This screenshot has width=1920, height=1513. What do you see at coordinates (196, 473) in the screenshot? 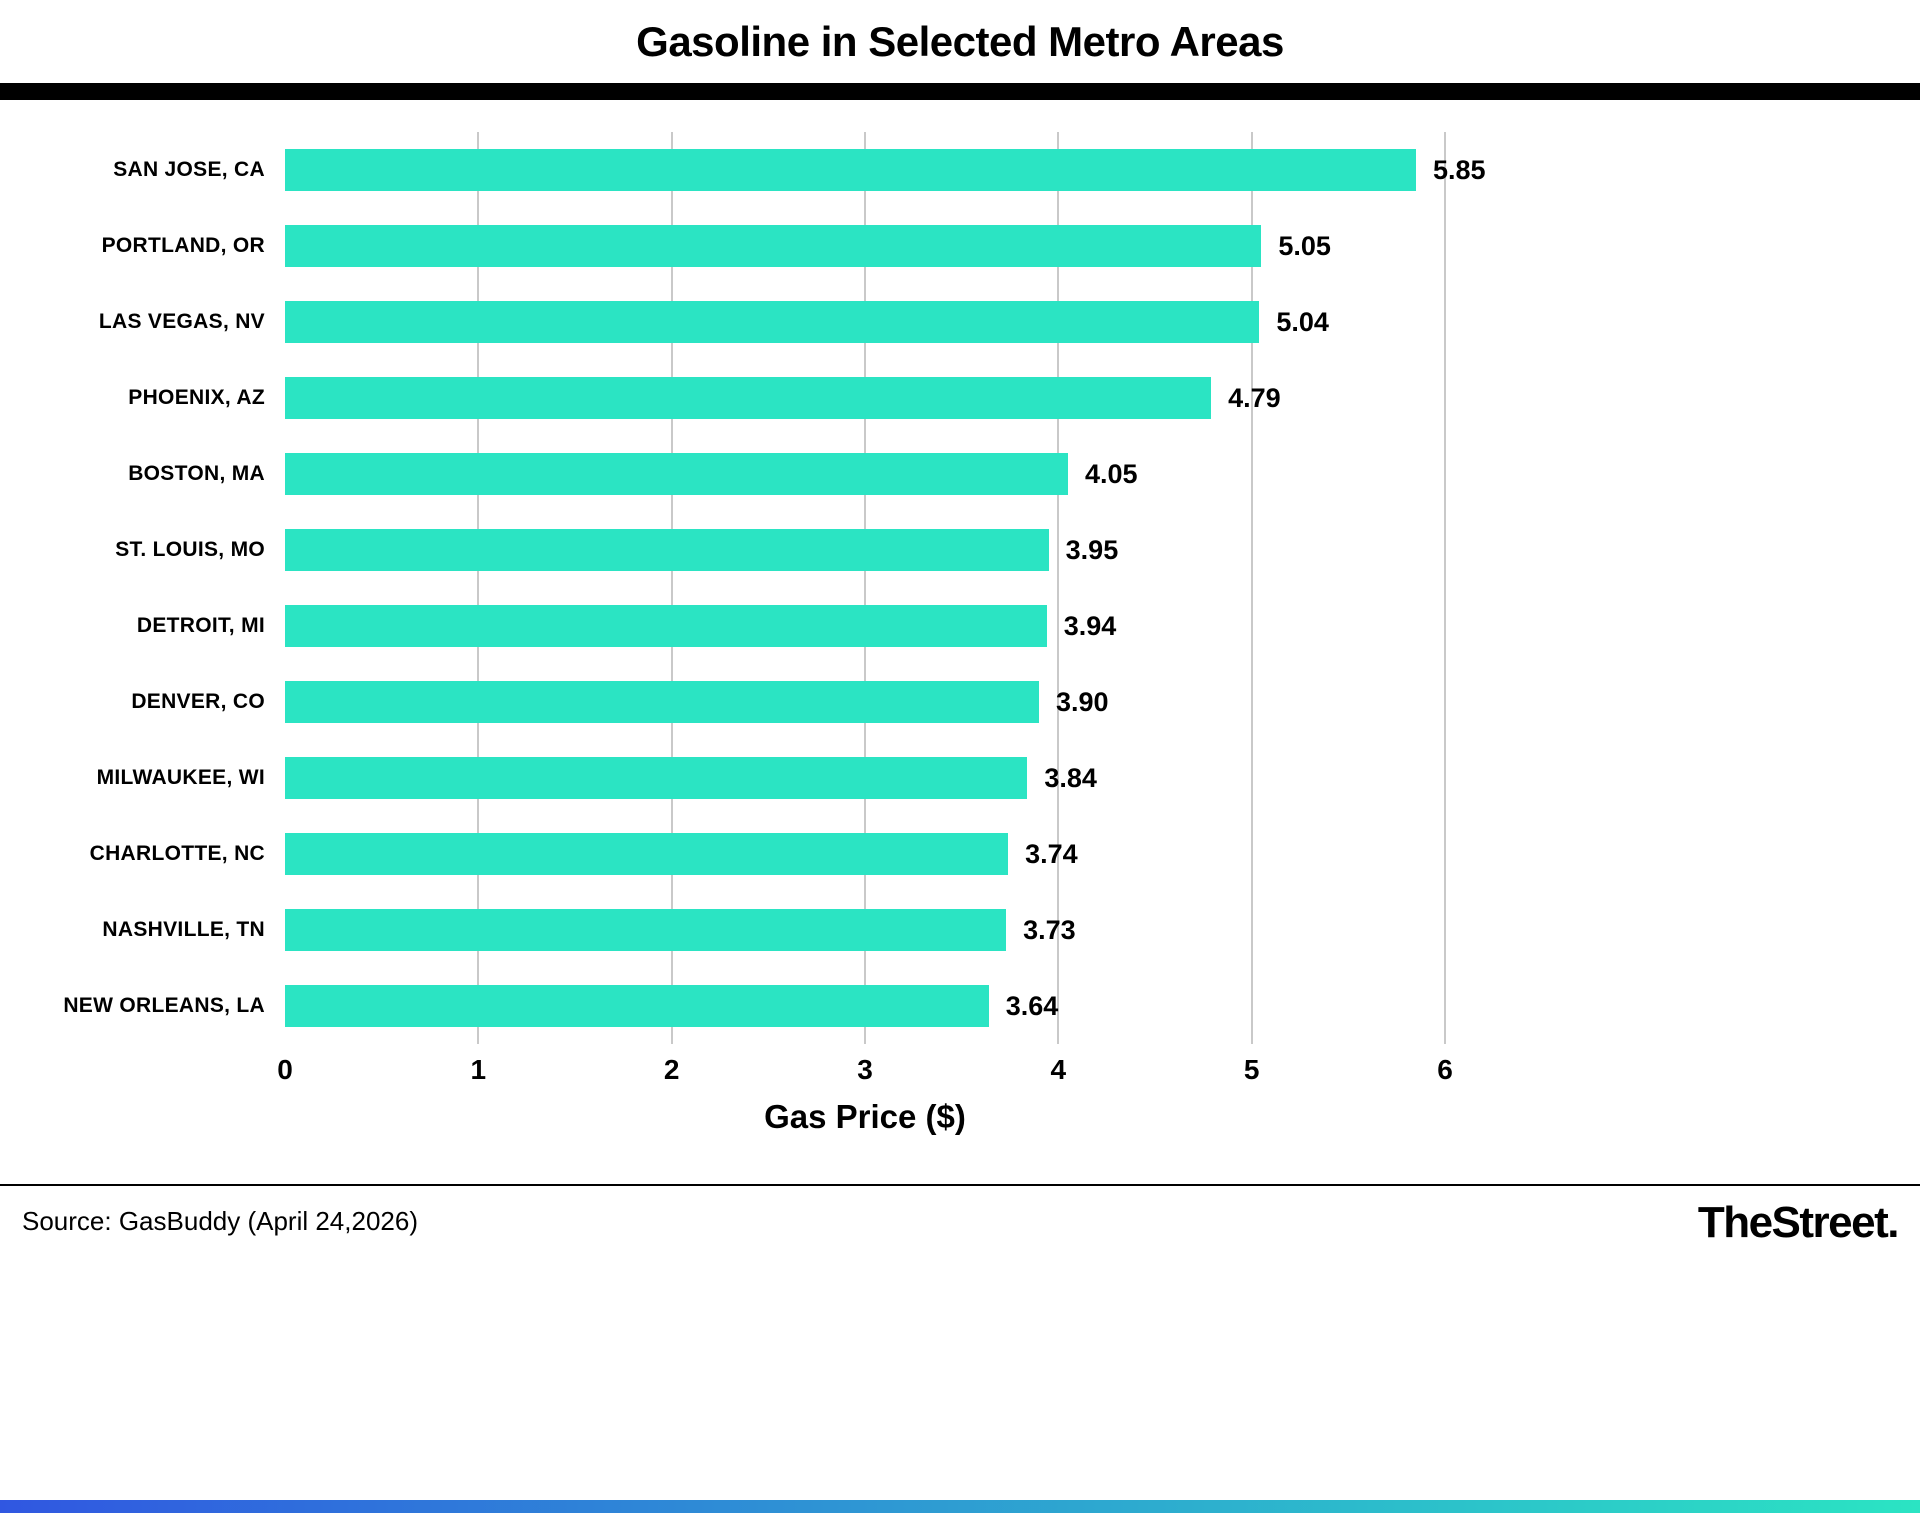
I see `category-label: BOSTON, MA` at bounding box center [196, 473].